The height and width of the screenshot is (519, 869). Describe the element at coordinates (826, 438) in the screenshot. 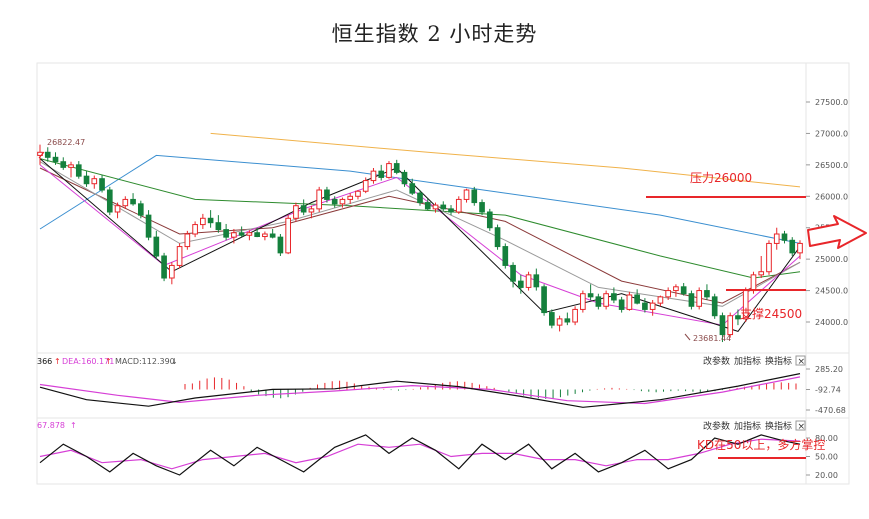

I see `kd-tick-label: 80.00` at that location.